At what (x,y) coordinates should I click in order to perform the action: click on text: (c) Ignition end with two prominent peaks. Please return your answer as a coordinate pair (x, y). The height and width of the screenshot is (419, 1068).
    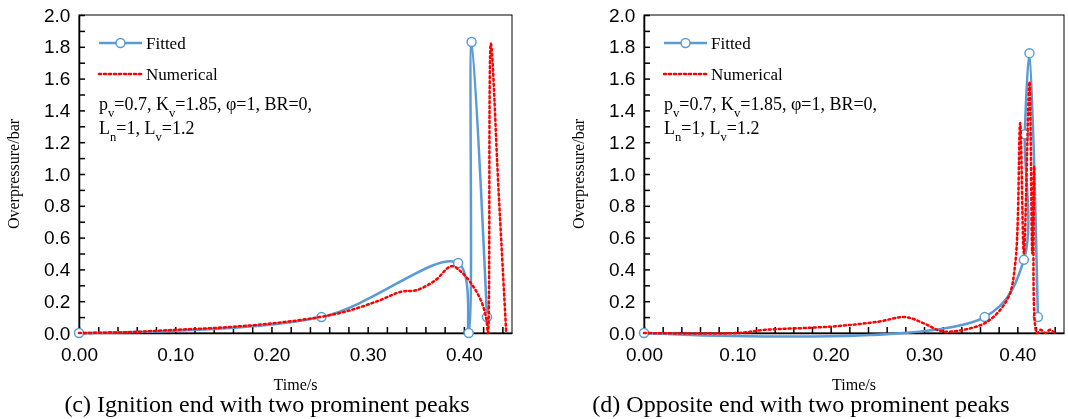
    Looking at the image, I should click on (267, 404).